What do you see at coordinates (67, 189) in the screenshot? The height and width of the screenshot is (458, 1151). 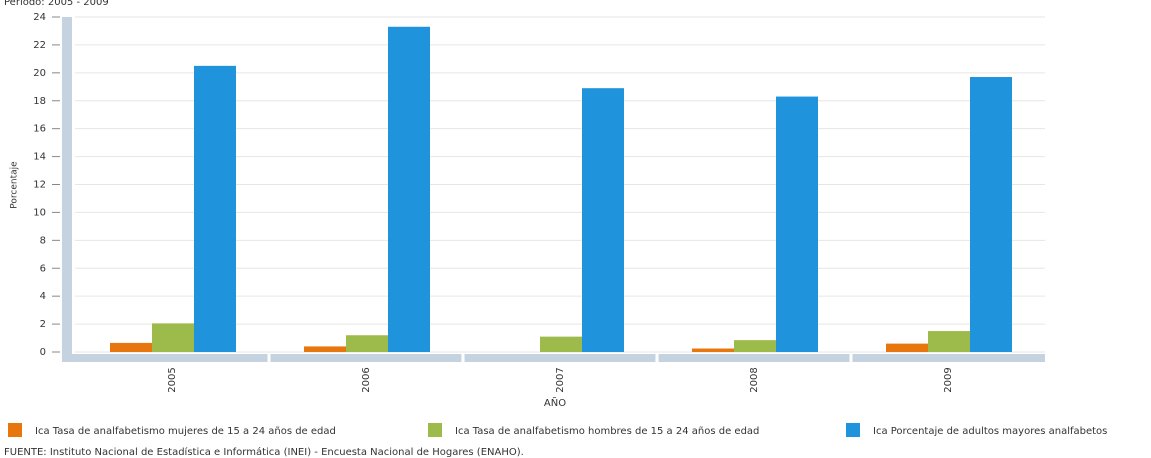 I see `y-axis-bar` at bounding box center [67, 189].